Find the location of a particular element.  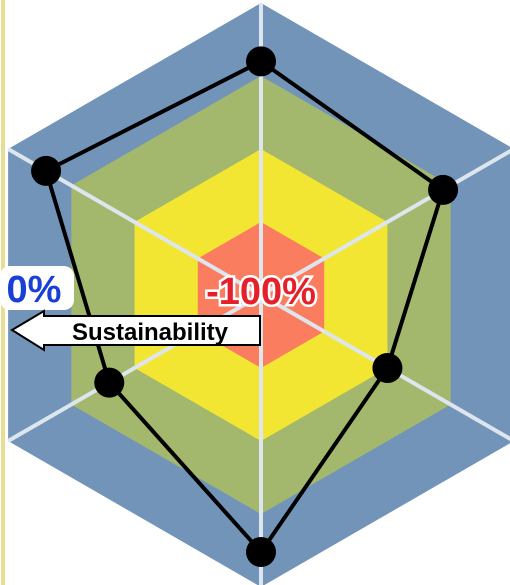

arrow-label-shape is located at coordinates (135, 330).